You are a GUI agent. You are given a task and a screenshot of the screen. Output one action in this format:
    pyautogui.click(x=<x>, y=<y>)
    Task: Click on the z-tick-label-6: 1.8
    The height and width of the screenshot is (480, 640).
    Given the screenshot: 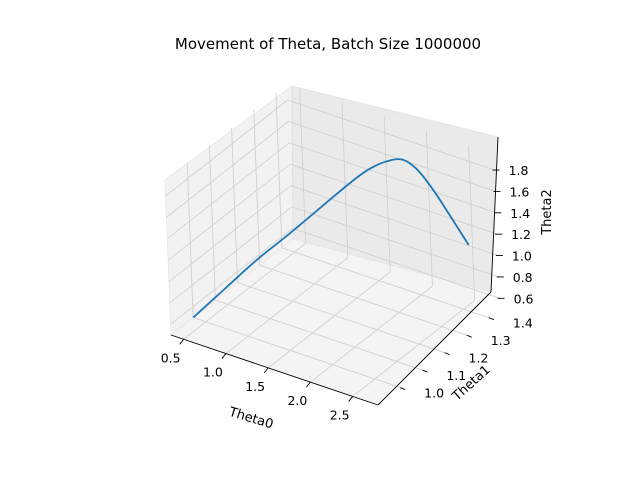 What is the action you would take?
    pyautogui.click(x=519, y=170)
    